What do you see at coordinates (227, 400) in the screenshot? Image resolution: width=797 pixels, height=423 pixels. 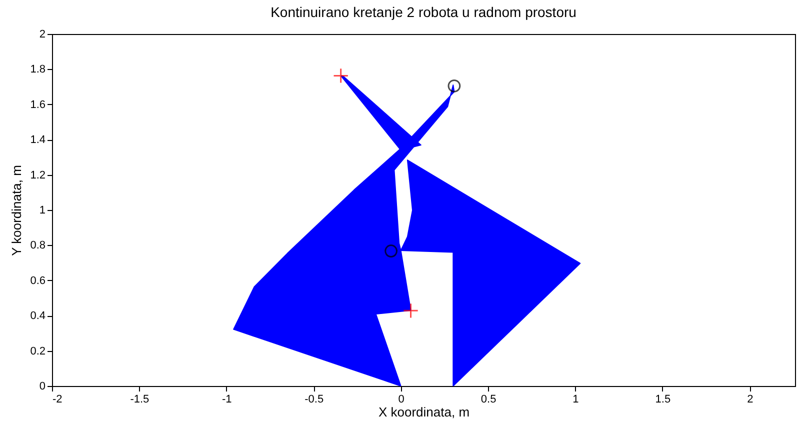 I see `x-tick-label: -1` at bounding box center [227, 400].